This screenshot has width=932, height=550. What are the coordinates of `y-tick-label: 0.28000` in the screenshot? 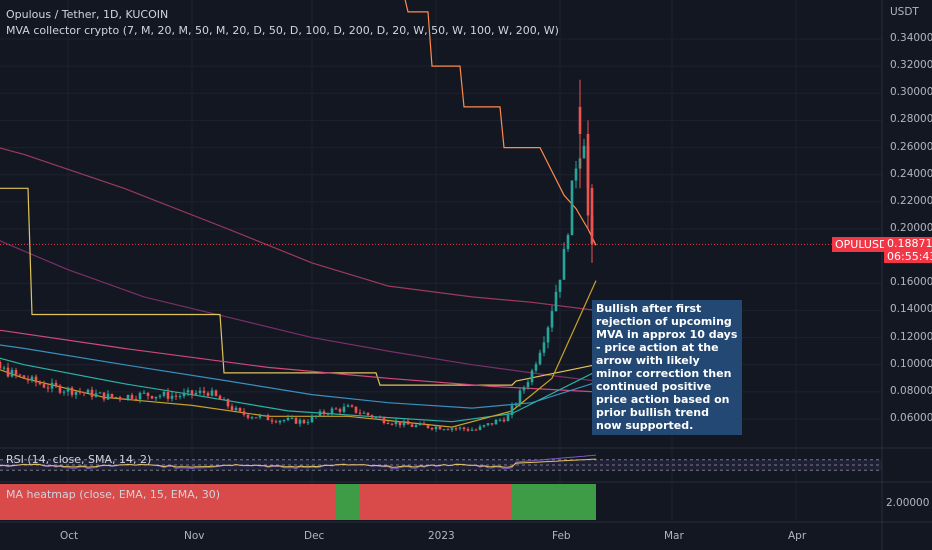 It's located at (911, 119).